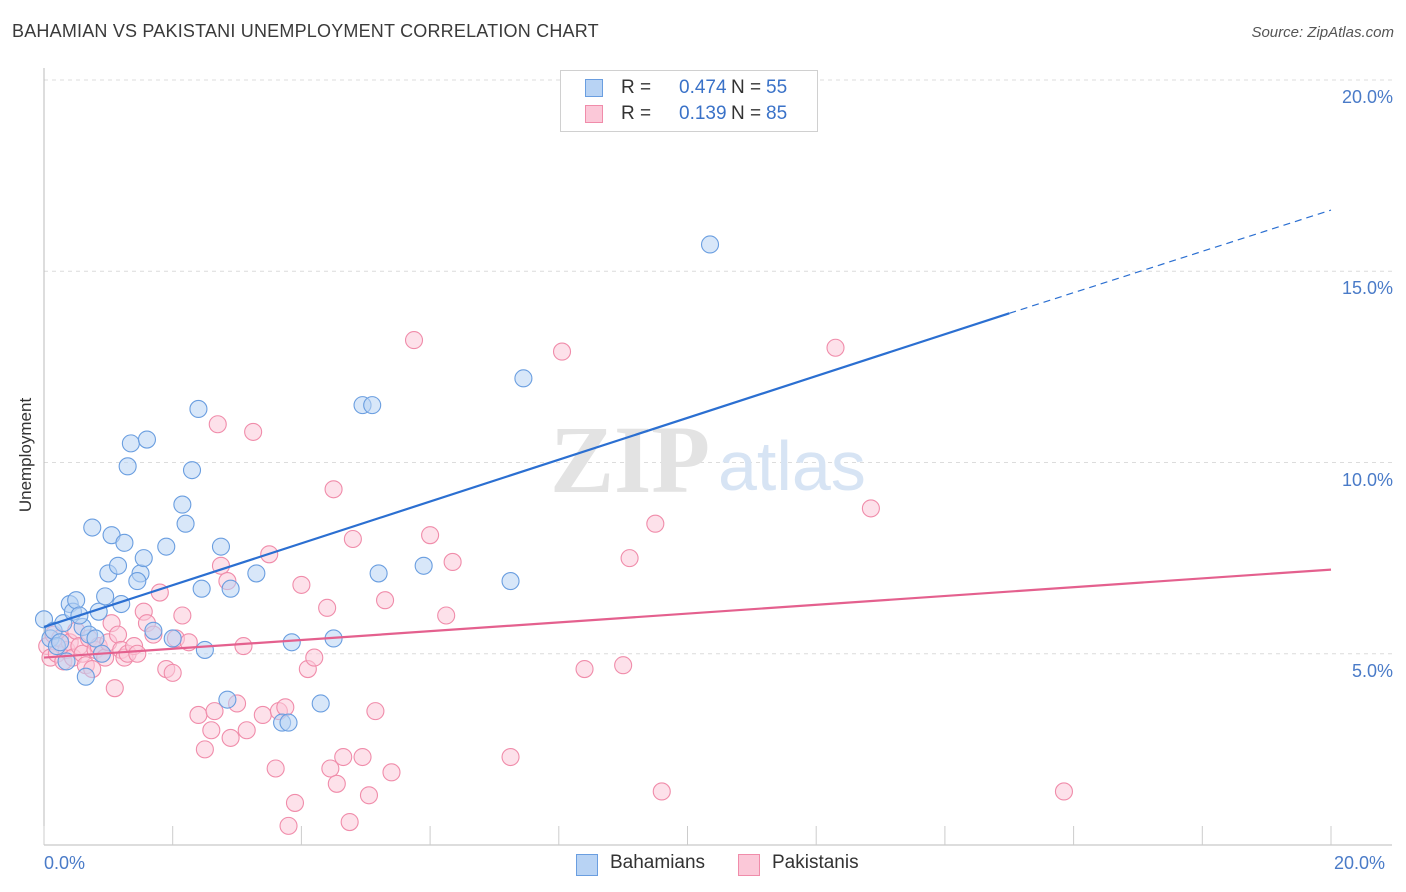  What do you see at coordinates (636, 113) in the screenshot?
I see `legend-r-label: R =` at bounding box center [636, 113].